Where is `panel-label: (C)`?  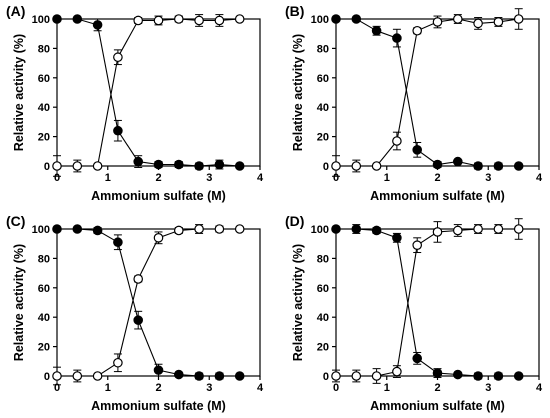 panel-label: (C) is located at coordinates (15, 221).